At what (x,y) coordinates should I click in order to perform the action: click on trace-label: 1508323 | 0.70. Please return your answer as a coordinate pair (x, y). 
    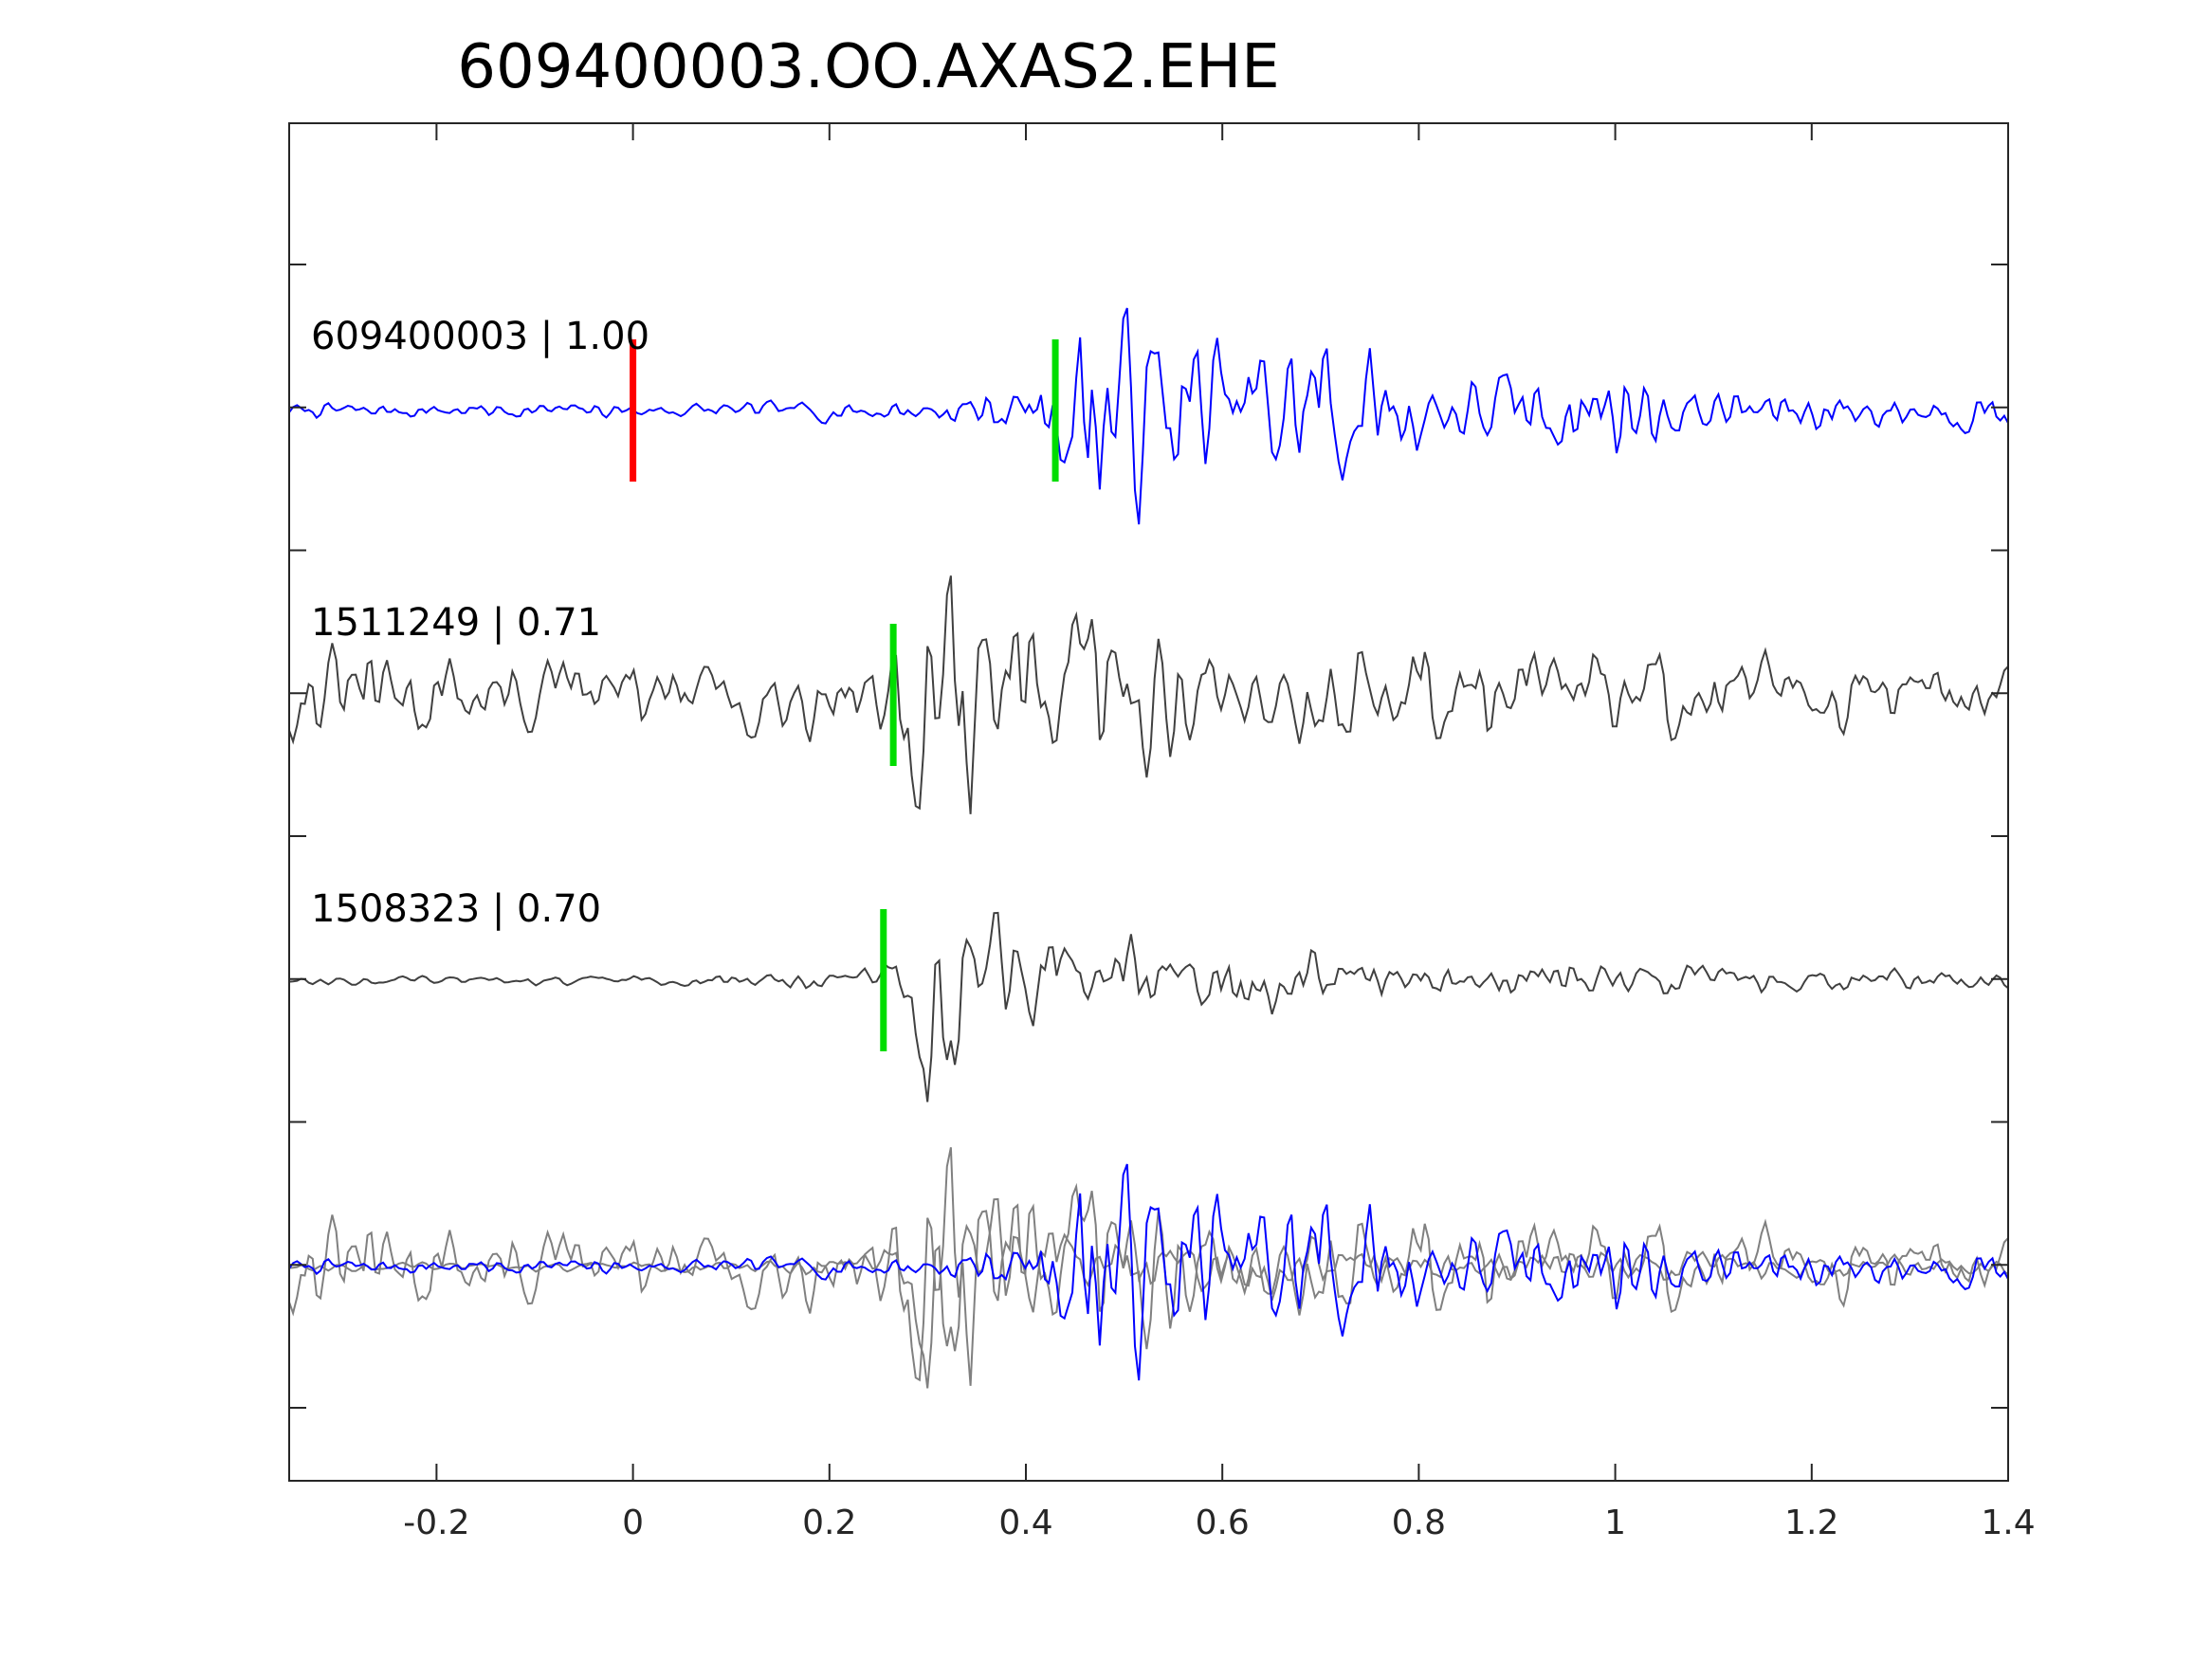
    Looking at the image, I should click on (456, 909).